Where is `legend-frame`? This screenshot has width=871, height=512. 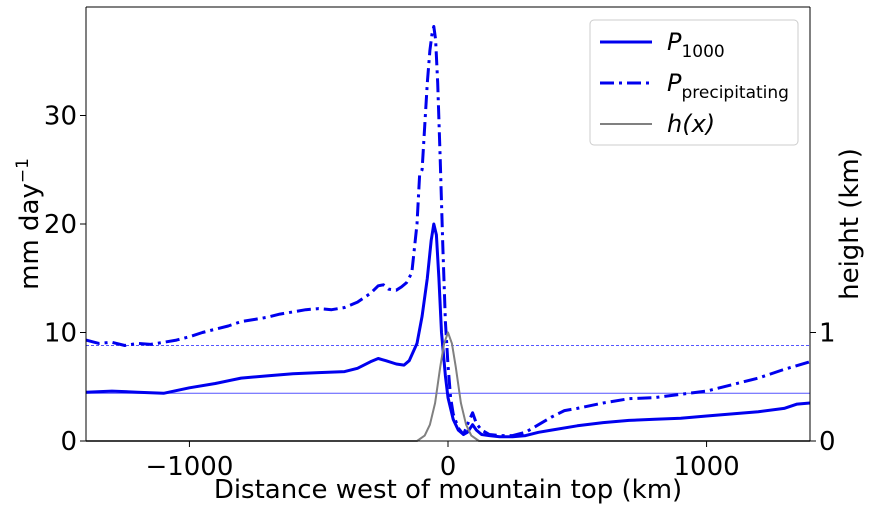
legend-frame is located at coordinates (694, 82).